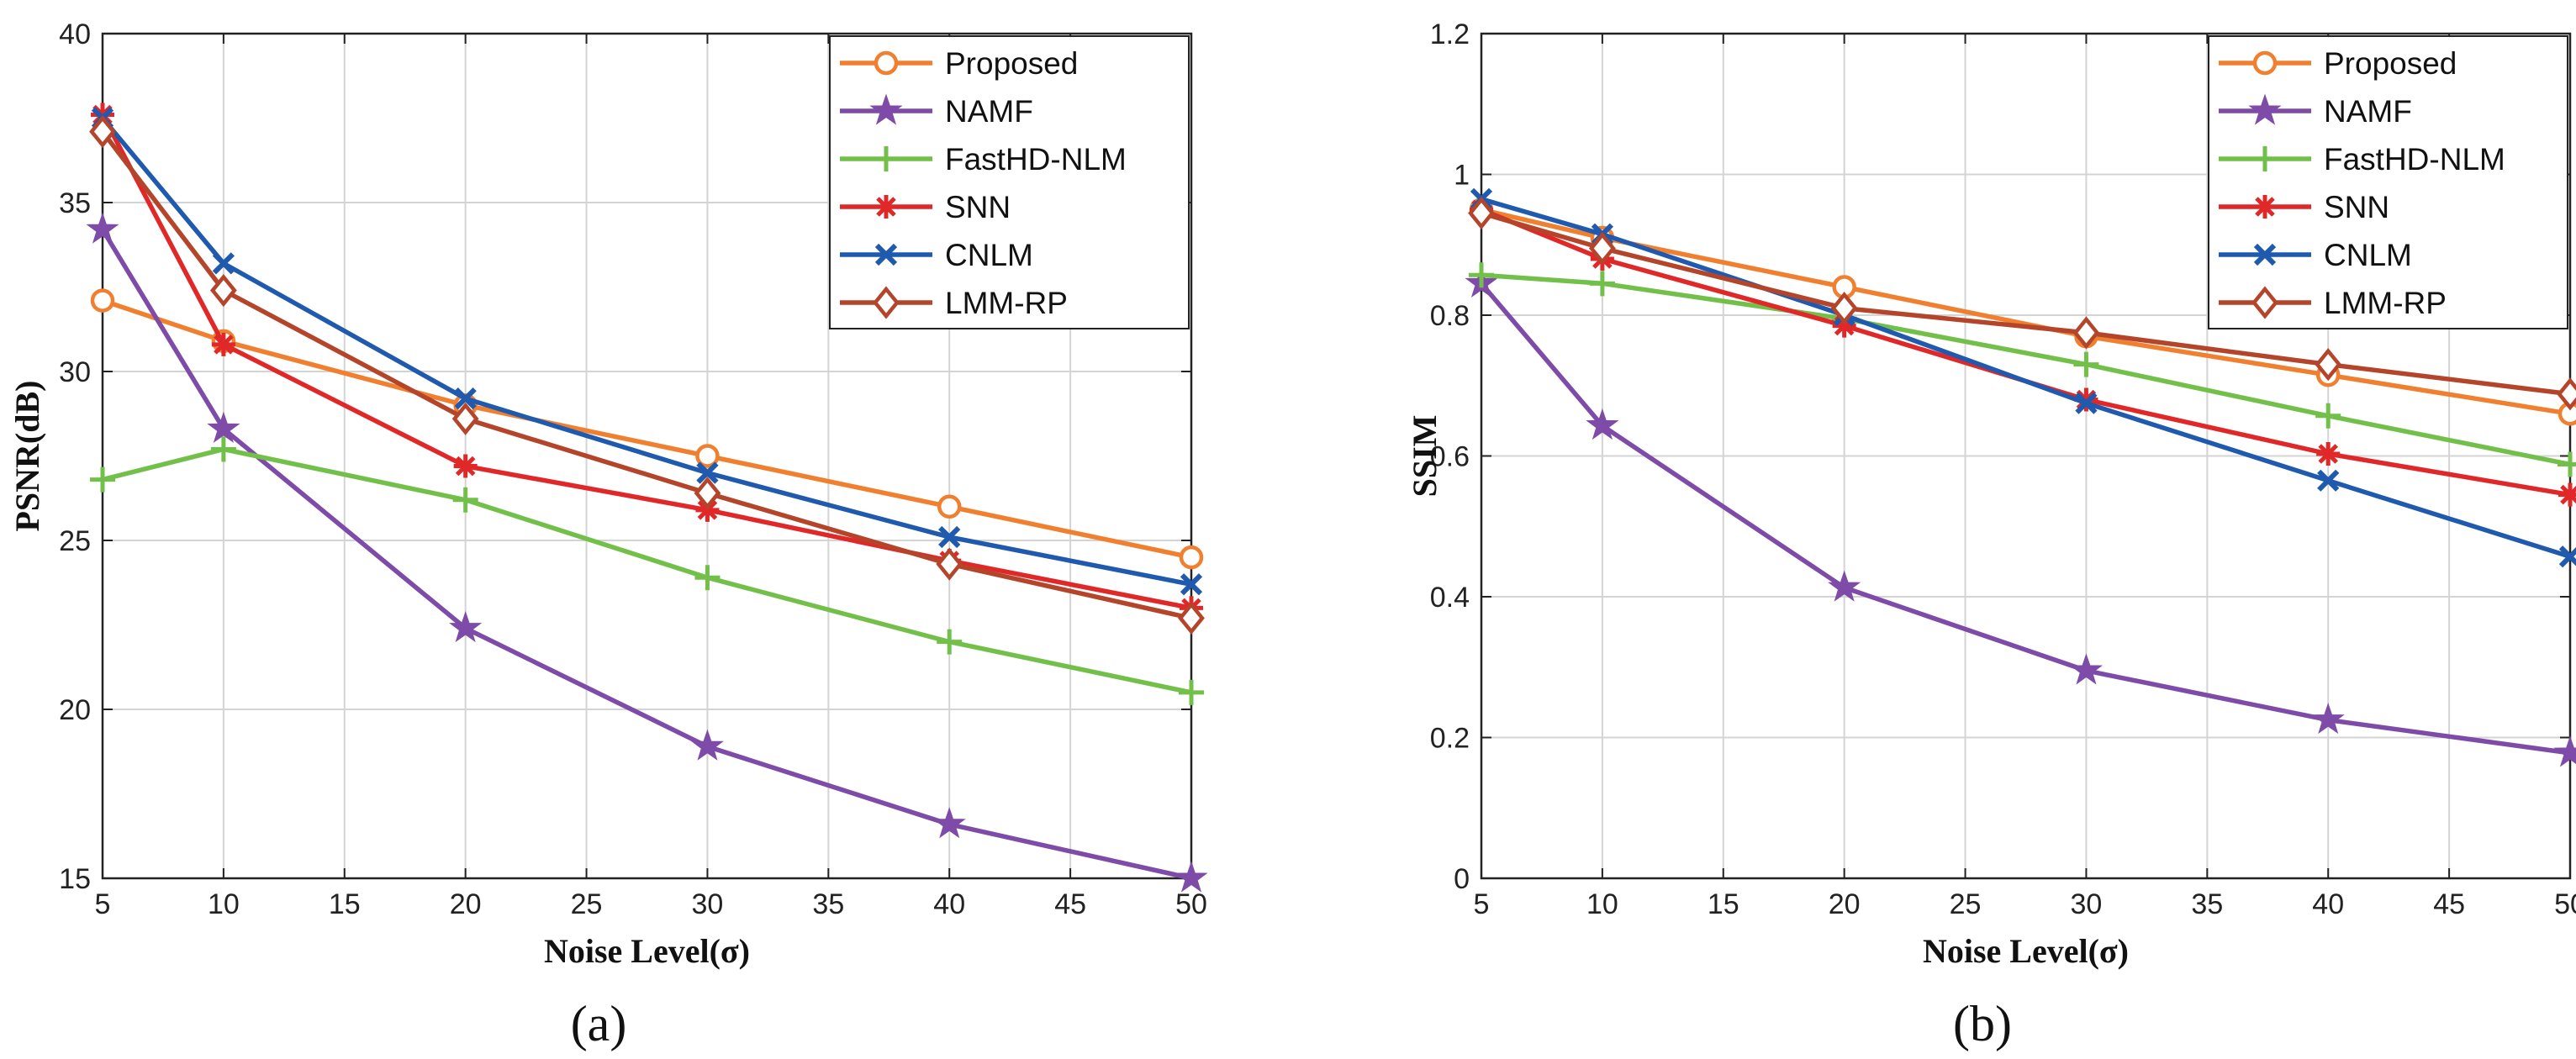 The height and width of the screenshot is (1059, 2576). I want to click on y-tick-label: 1.2, so click(1450, 34).